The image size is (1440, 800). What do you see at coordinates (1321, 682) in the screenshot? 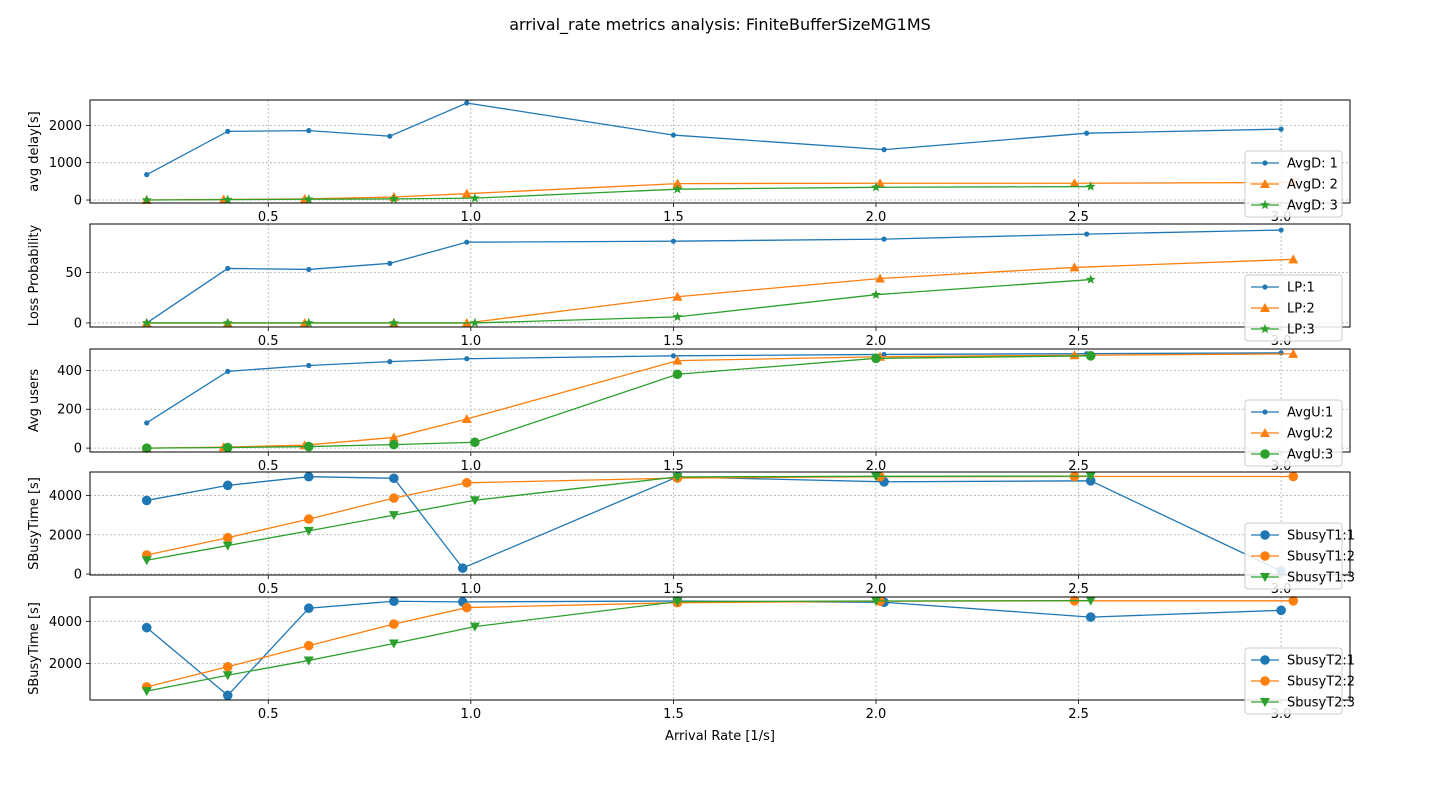
I see `legend-label: SbusyT2:2` at bounding box center [1321, 682].